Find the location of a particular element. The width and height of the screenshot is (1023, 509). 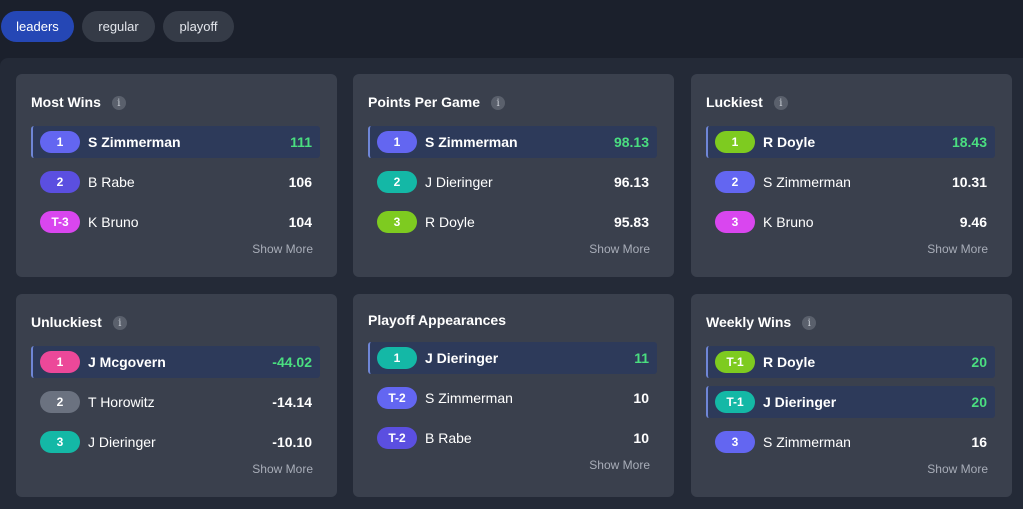

stat-value: 16 is located at coordinates (979, 442).